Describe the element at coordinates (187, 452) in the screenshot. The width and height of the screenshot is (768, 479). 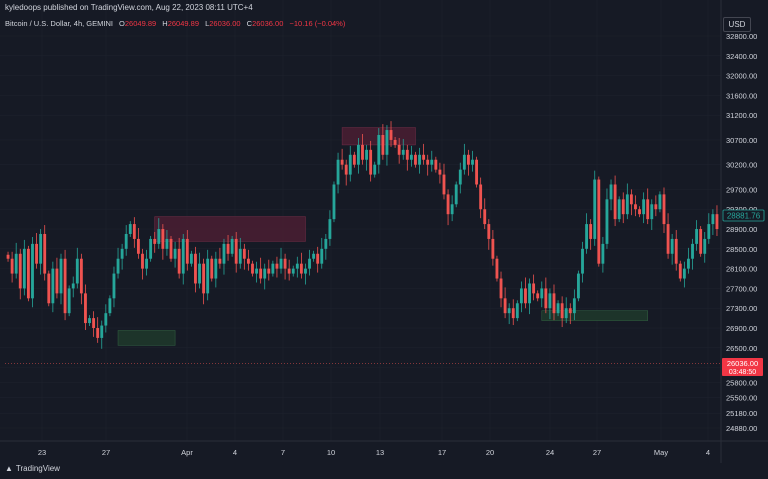
I see `time-tick-label: Apr` at that location.